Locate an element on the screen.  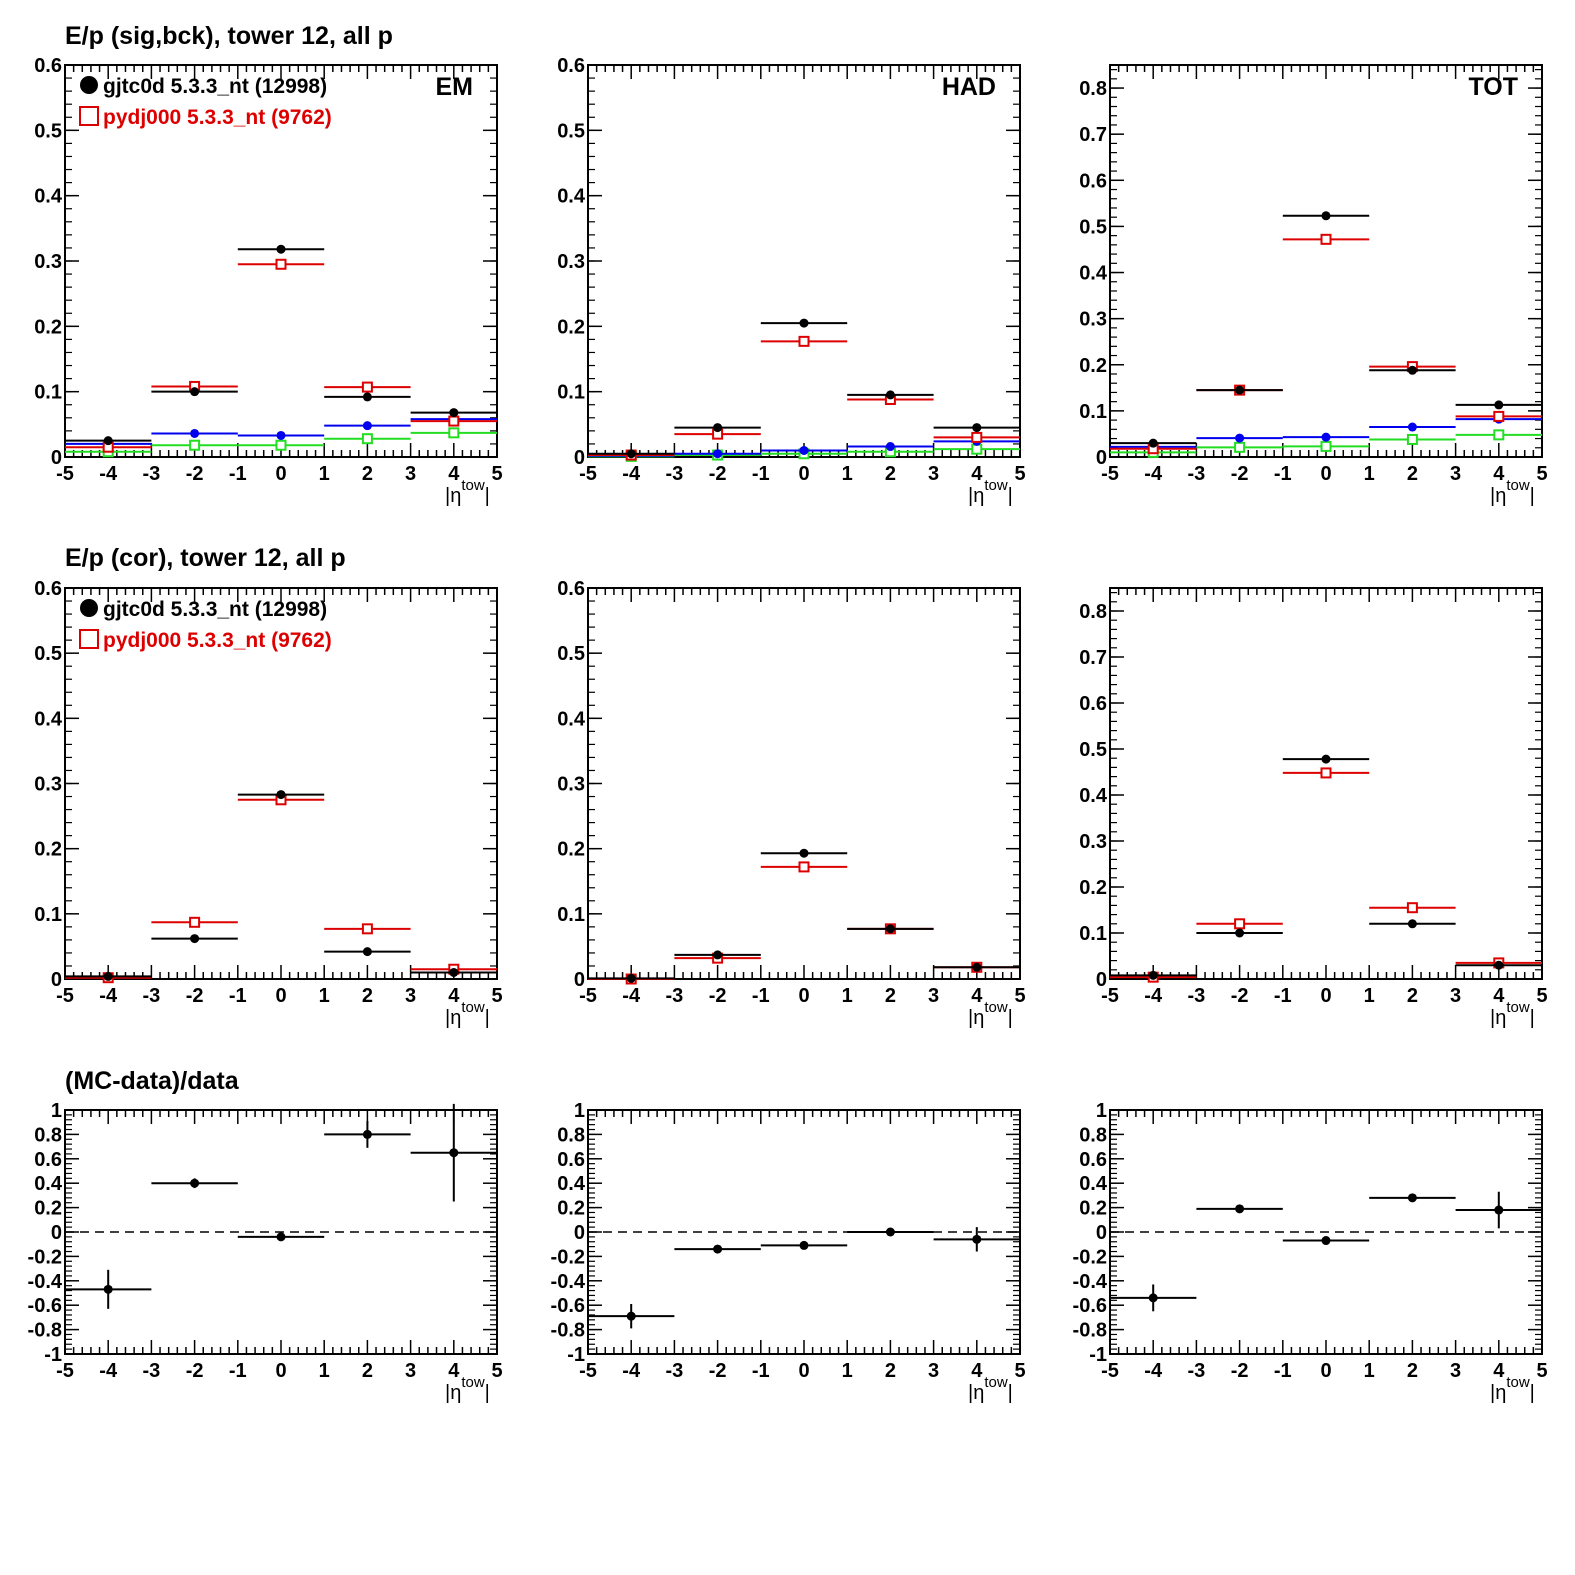
x-axis-title: |ηtow| is located at coordinates (467, 492).